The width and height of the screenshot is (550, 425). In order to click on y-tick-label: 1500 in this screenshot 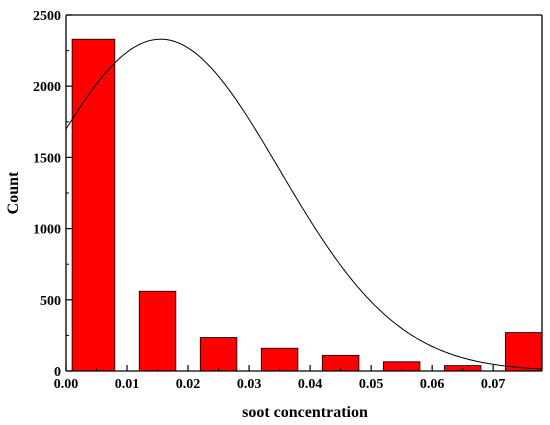, I will do `click(47, 158)`.